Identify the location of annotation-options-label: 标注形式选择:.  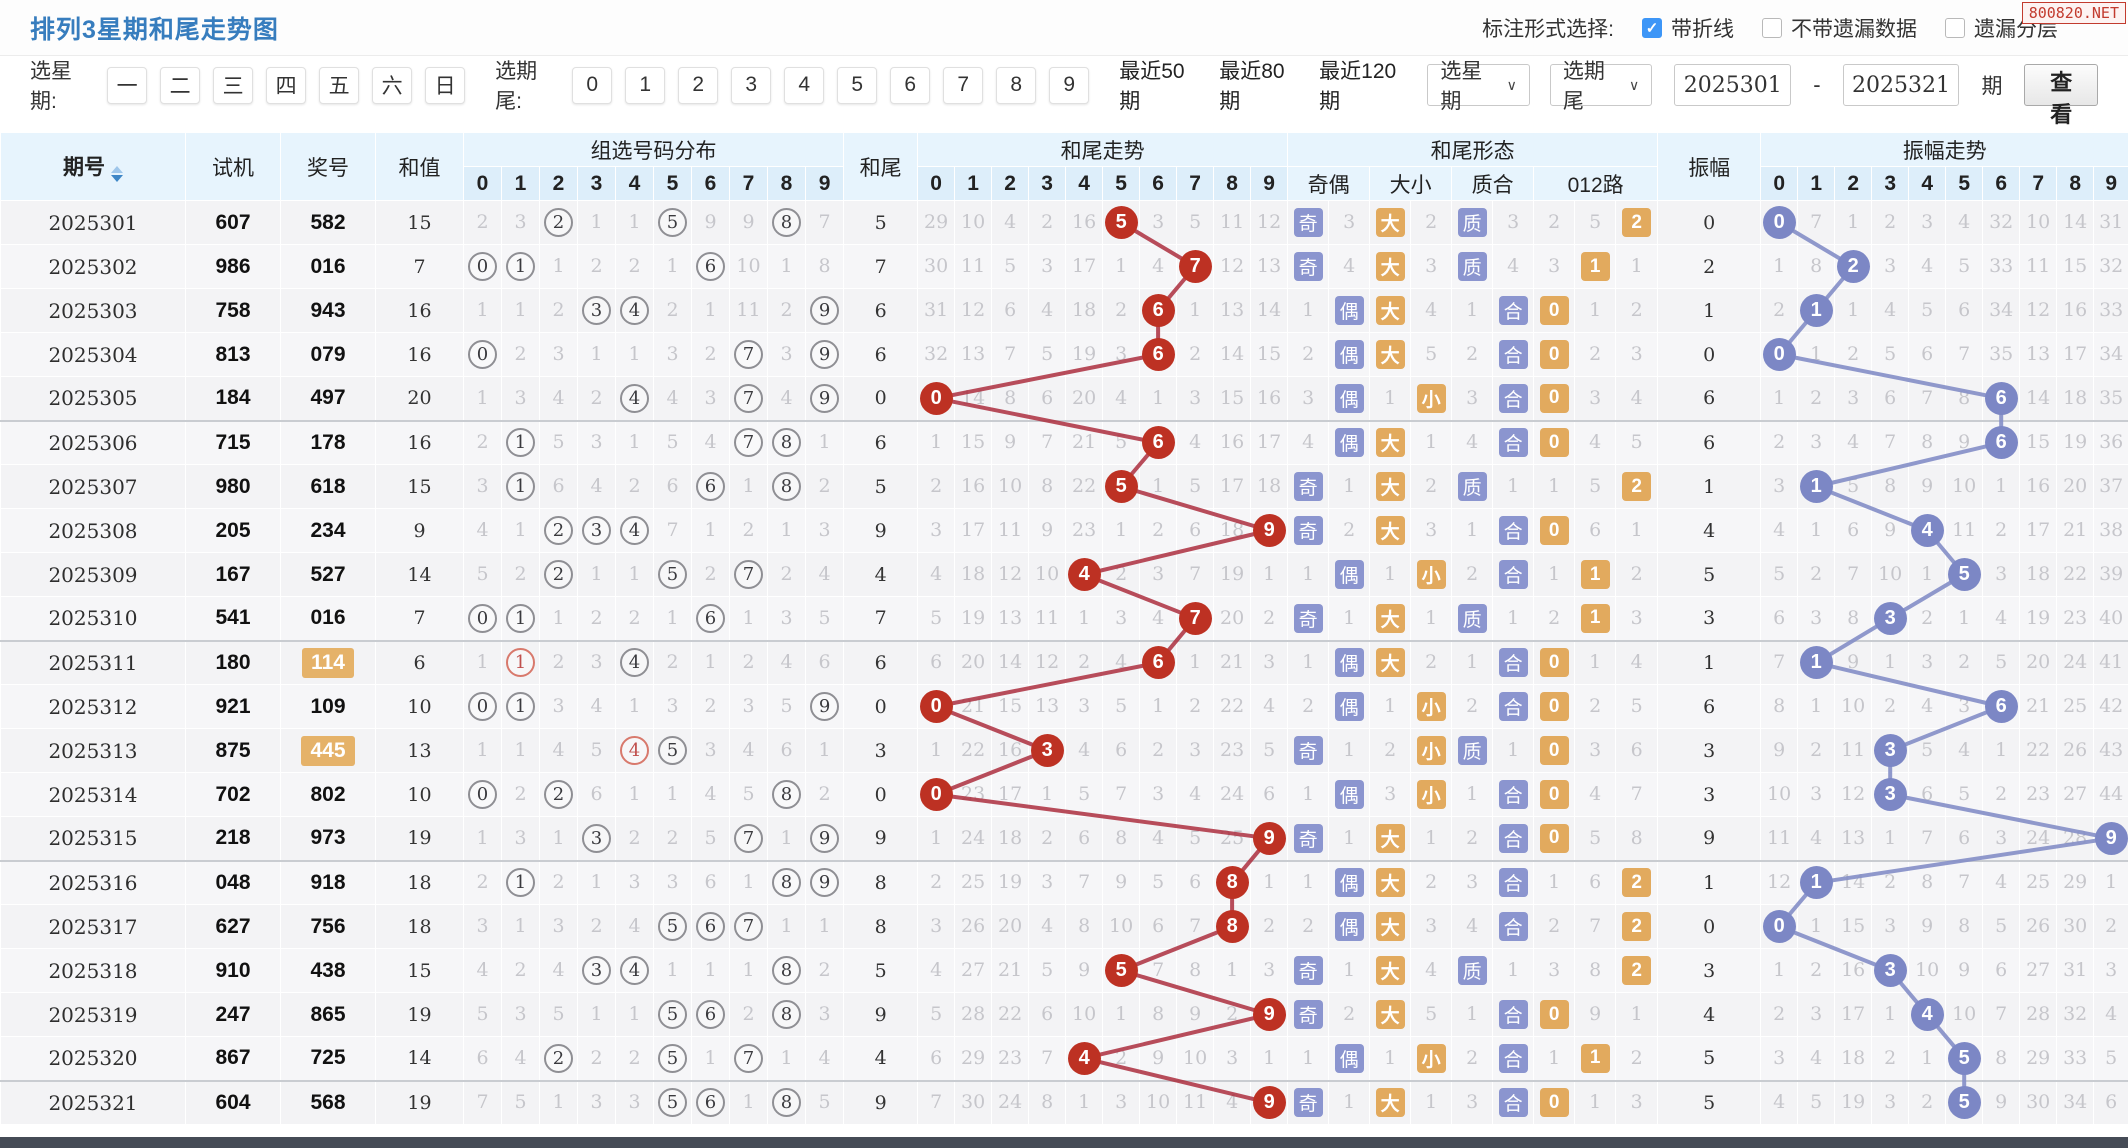
(1548, 29).